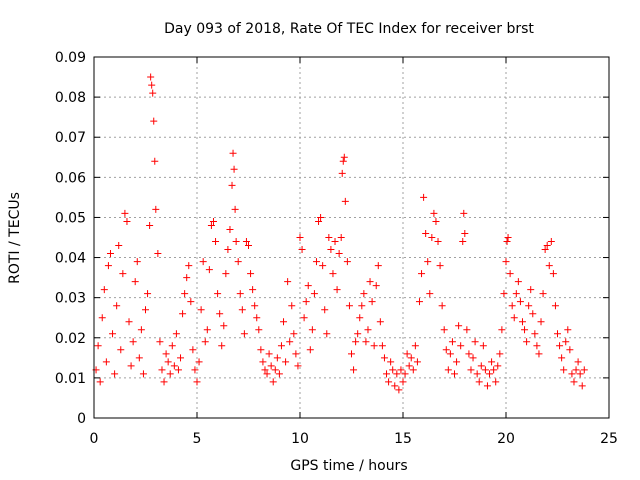 The image size is (640, 480). Describe the element at coordinates (300, 439) in the screenshot. I see `x-tick-label: 10` at that location.